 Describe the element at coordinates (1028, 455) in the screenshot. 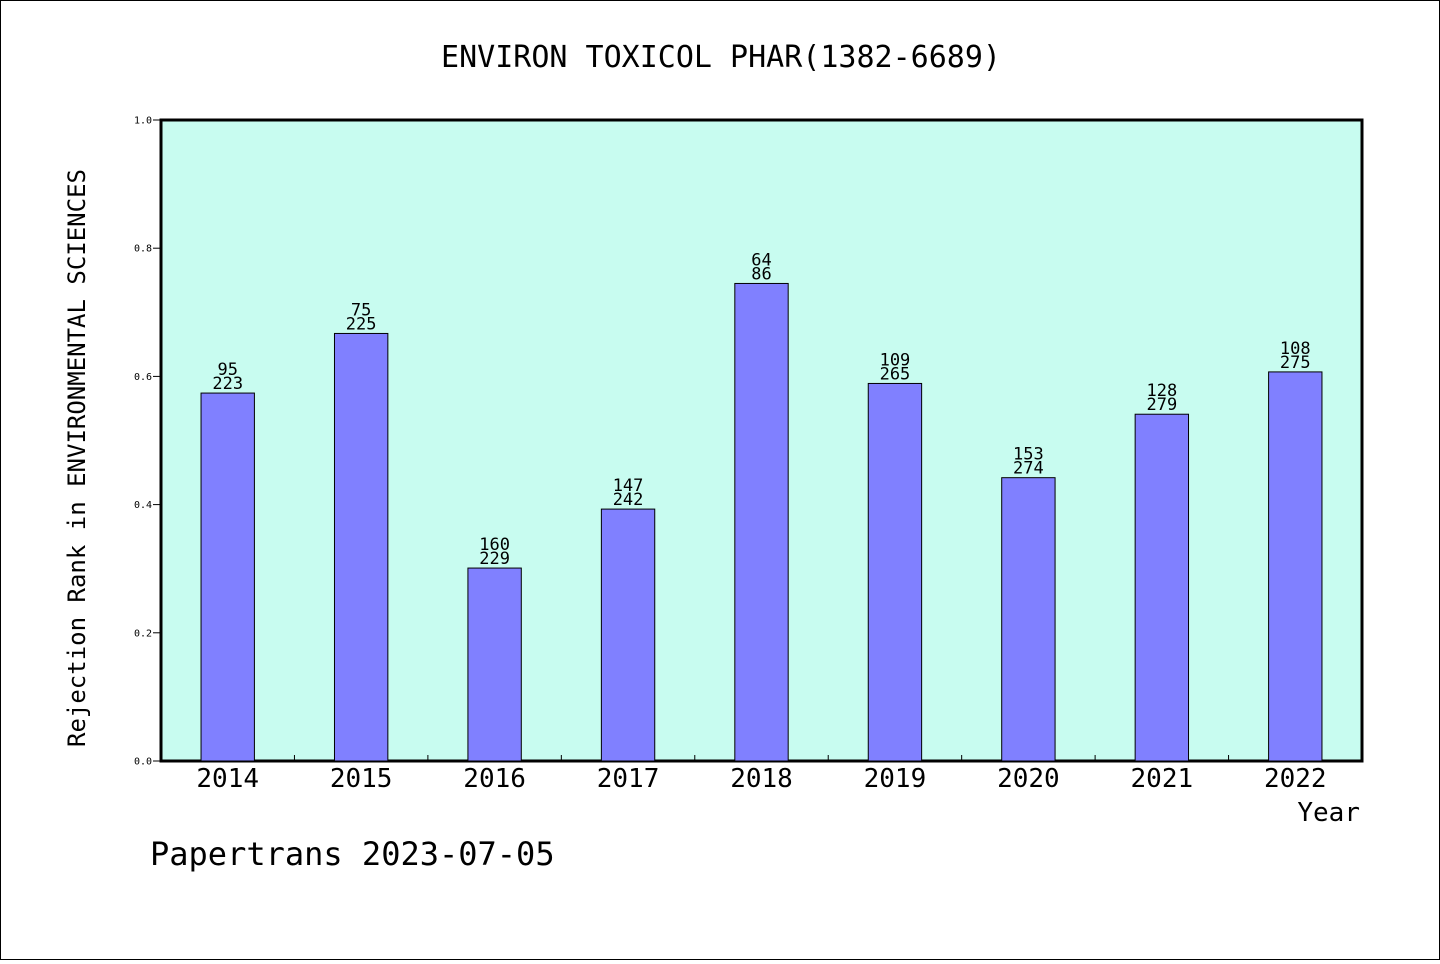

I see `data-label-top: 153` at that location.